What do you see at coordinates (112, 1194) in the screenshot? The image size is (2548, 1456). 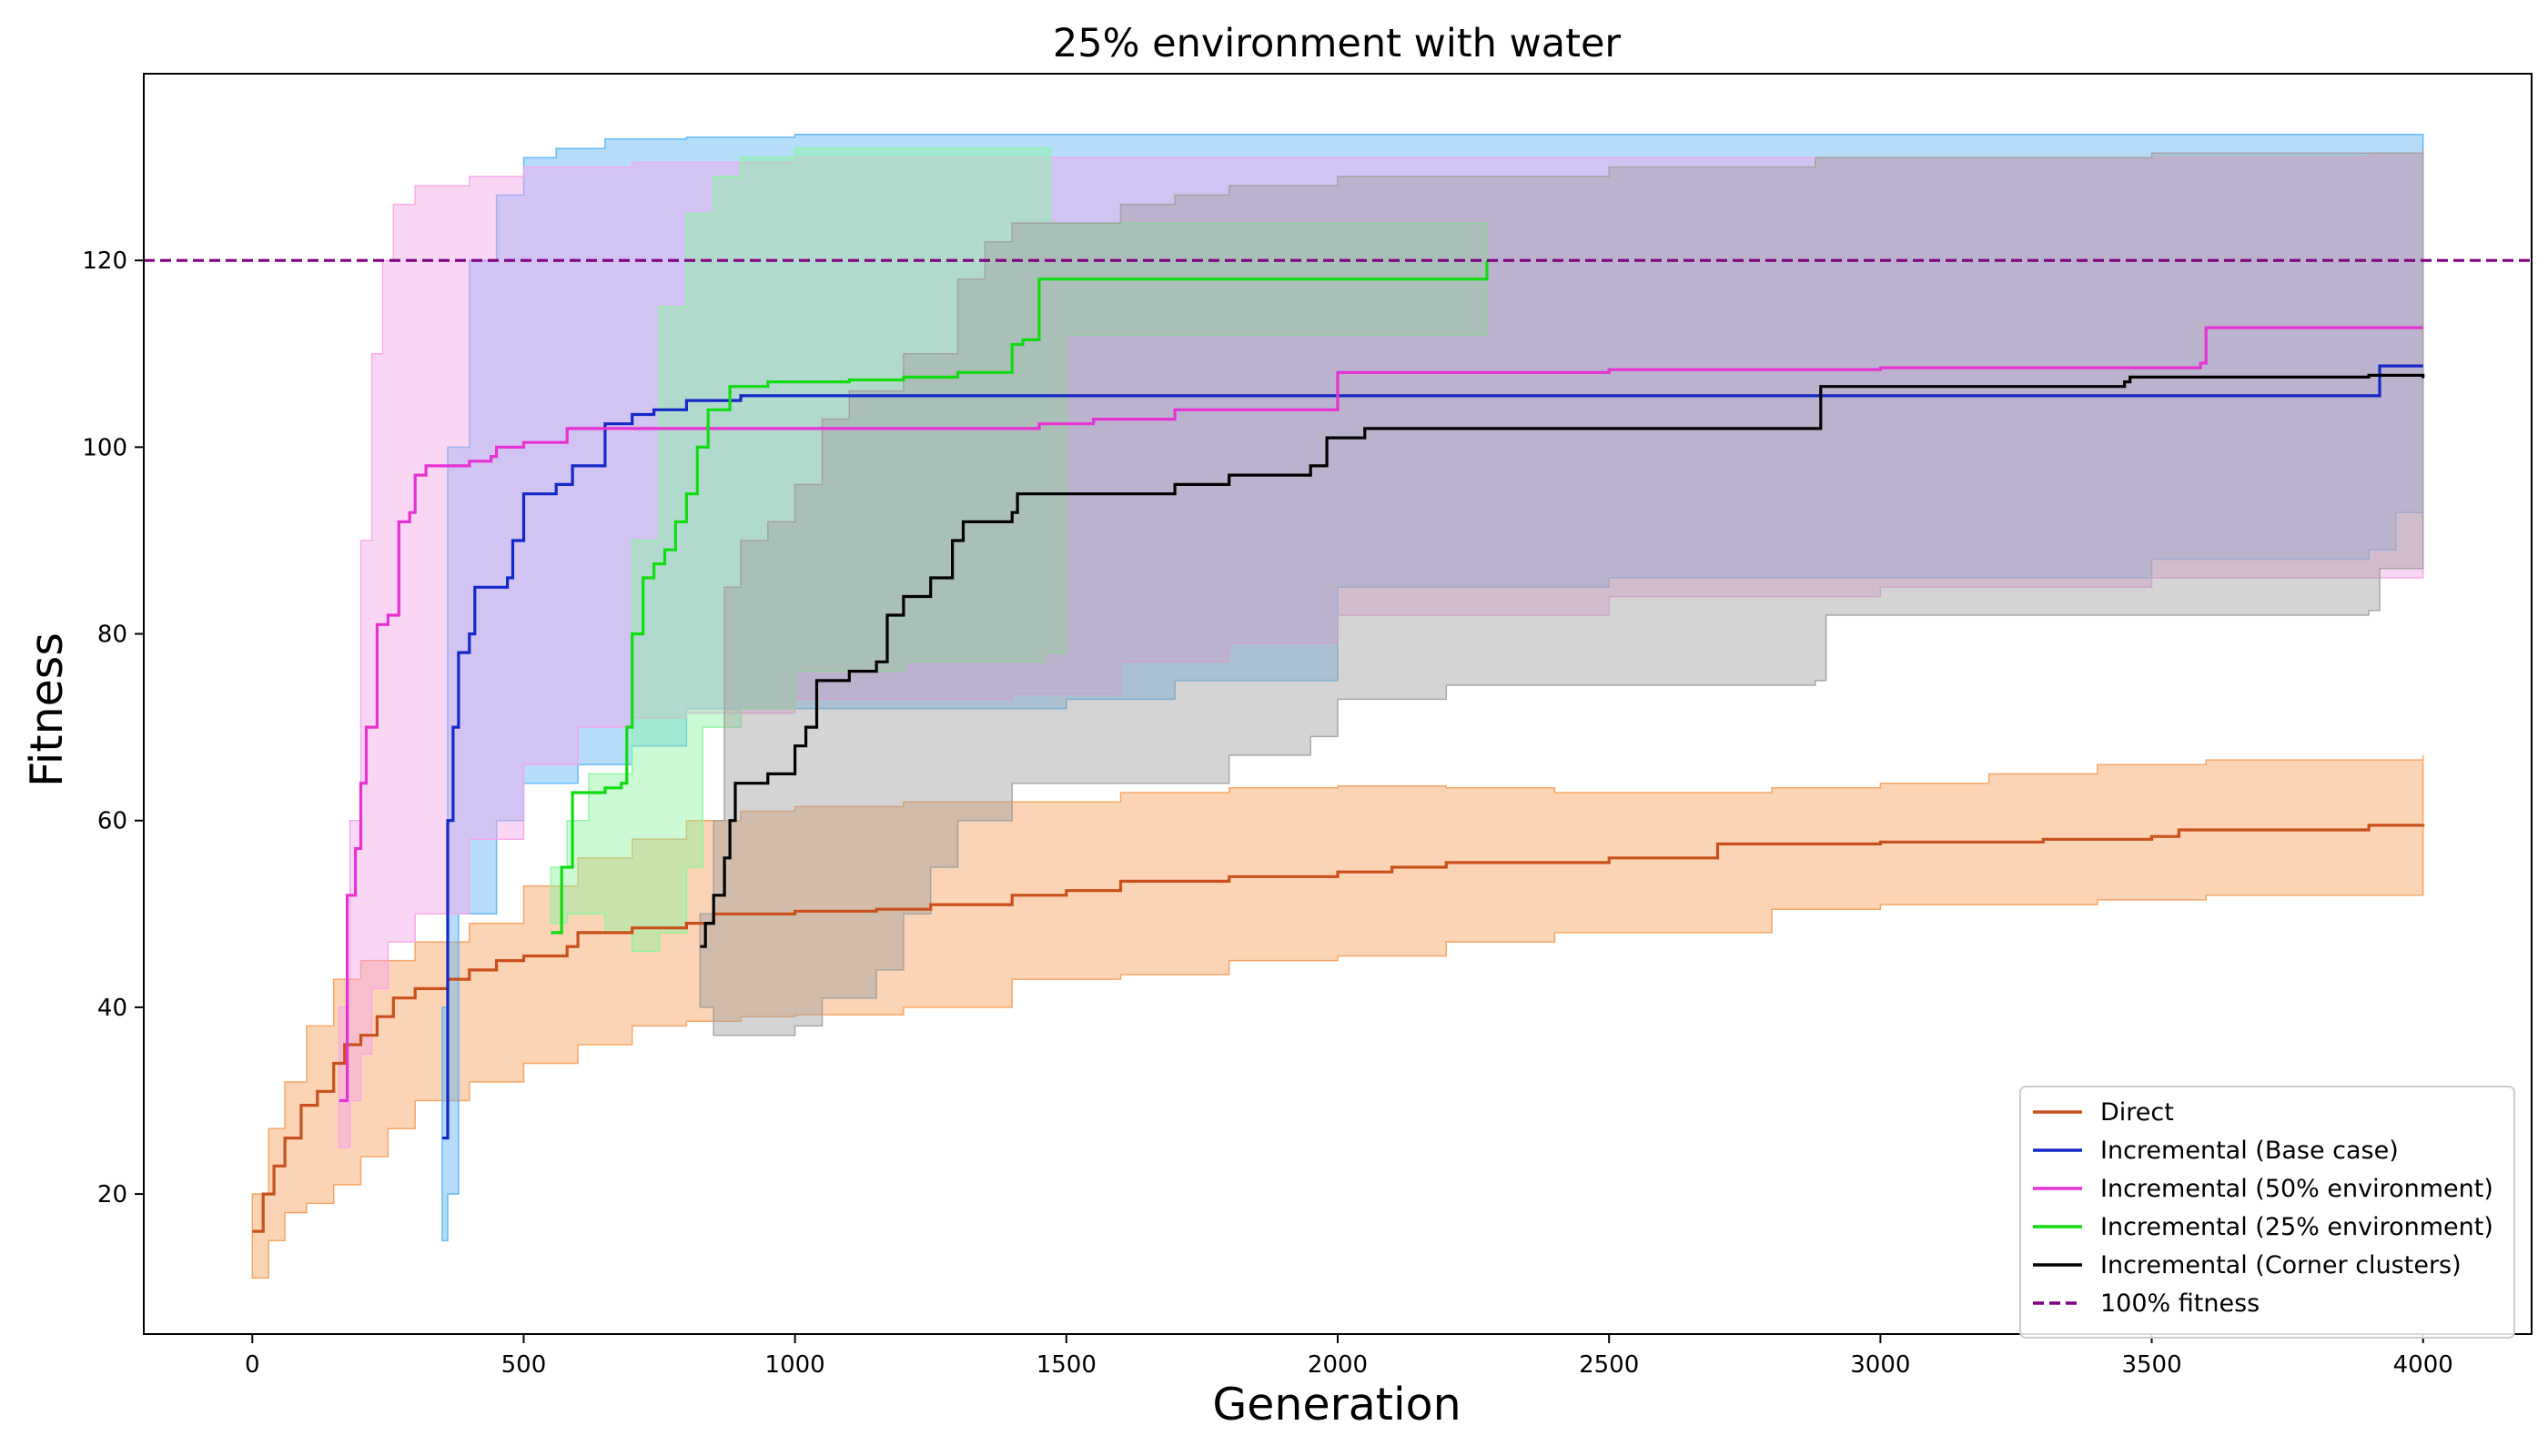 I see `y-tick-label: 20` at bounding box center [112, 1194].